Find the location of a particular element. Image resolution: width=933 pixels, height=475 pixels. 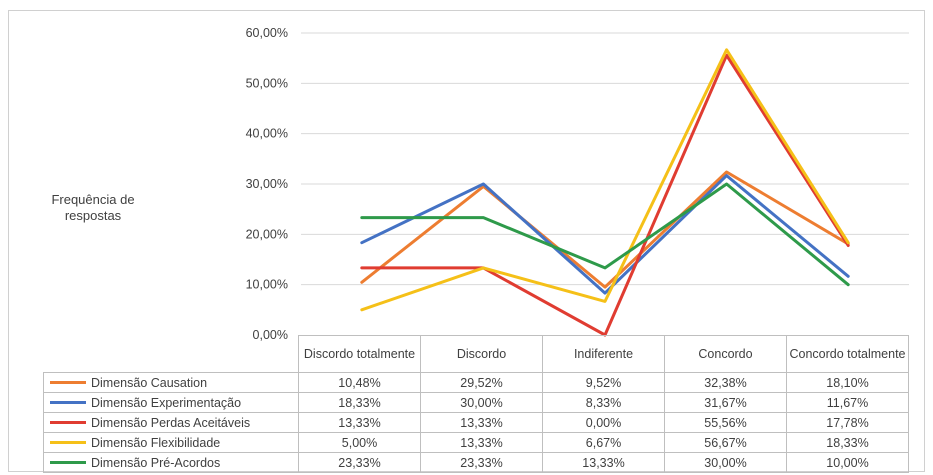

data-label: 10,48% is located at coordinates (359, 382).